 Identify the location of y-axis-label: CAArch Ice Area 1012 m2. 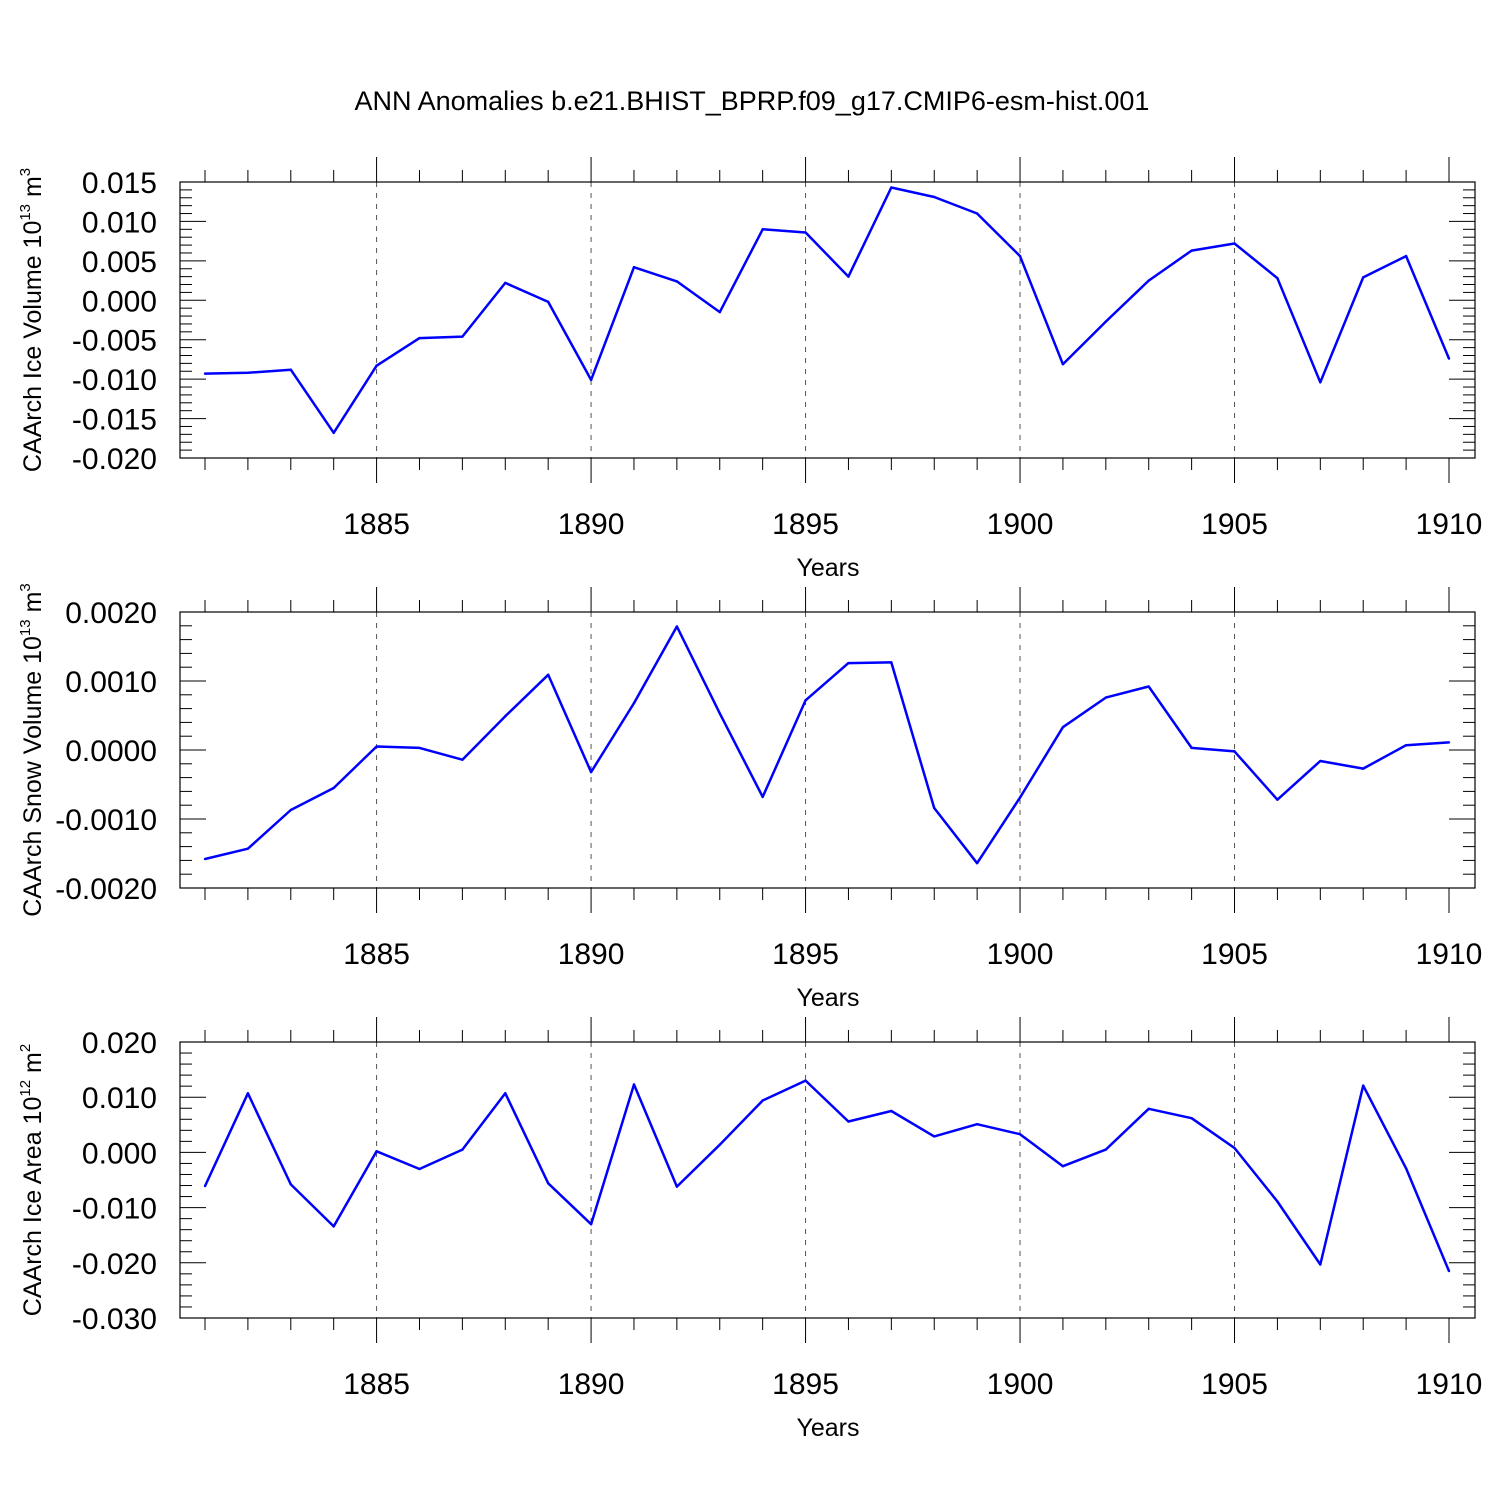
(32, 1180).